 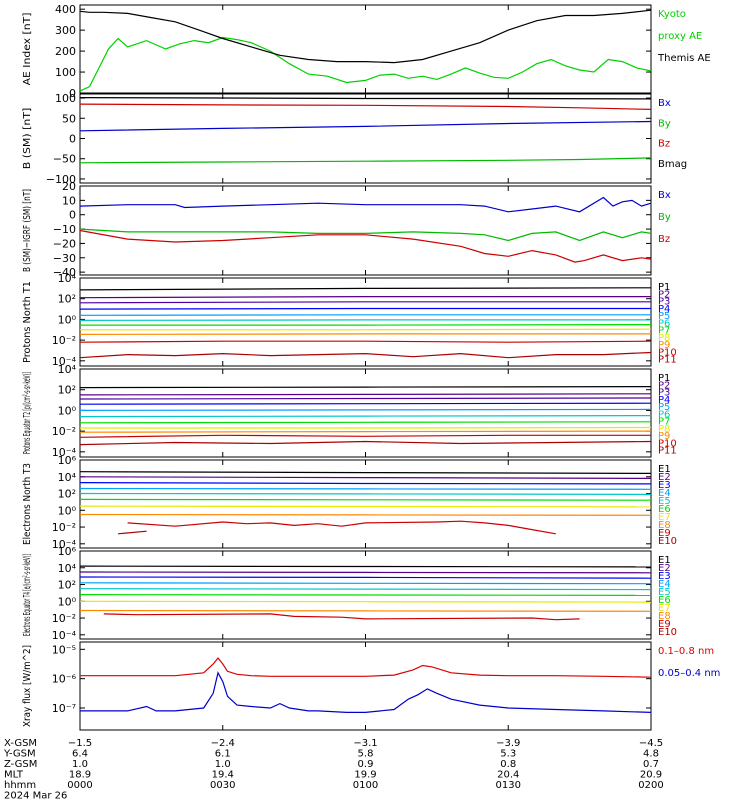 What do you see at coordinates (664, 568) in the screenshot?
I see `legend-label: E2` at bounding box center [664, 568].